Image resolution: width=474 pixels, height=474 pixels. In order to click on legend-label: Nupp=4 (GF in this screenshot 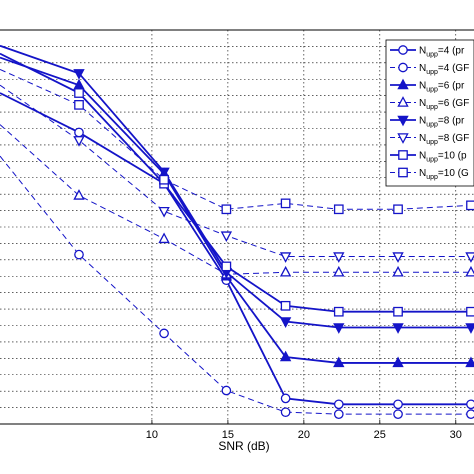, I will do `click(444, 69)`.